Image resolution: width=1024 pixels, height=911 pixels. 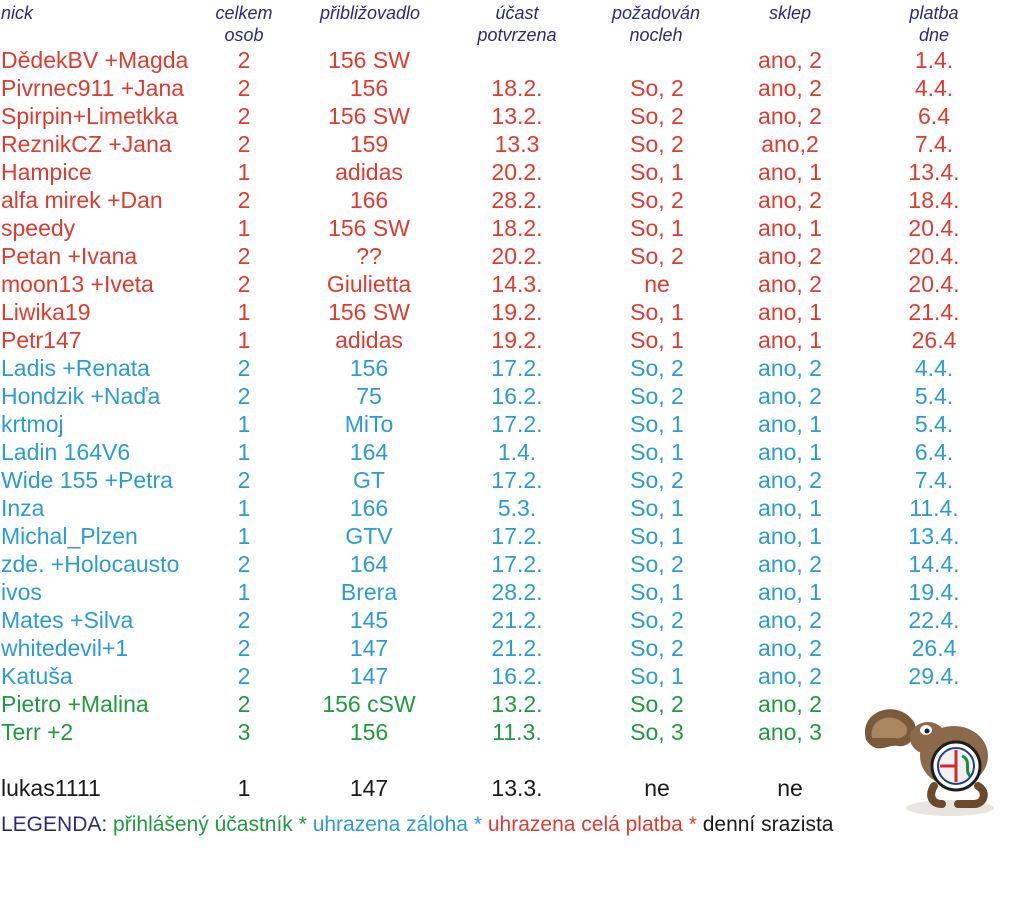 What do you see at coordinates (790, 144) in the screenshot?
I see `cell-sklep: ano,2` at bounding box center [790, 144].